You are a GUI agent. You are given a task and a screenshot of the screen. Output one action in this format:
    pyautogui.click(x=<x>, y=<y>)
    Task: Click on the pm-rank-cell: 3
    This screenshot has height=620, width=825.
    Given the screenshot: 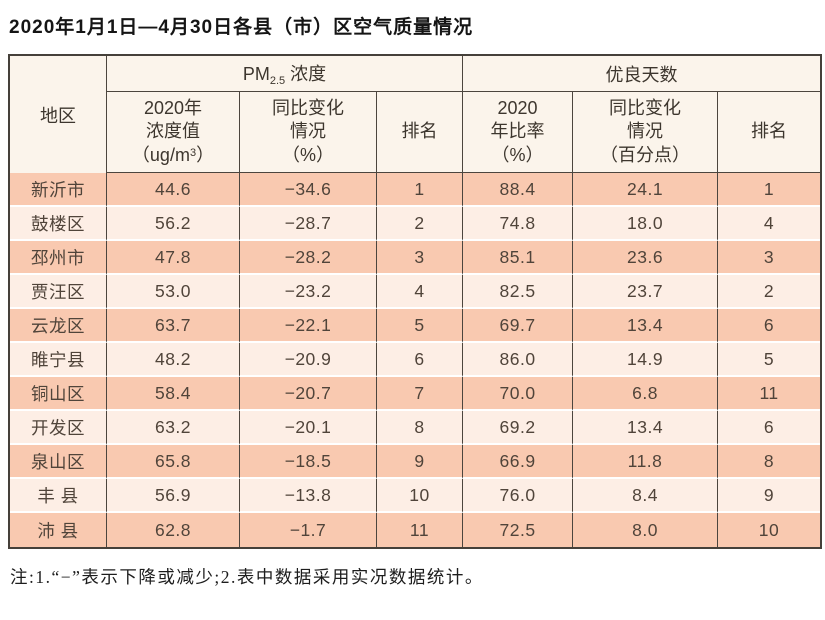 What is the action you would take?
    pyautogui.click(x=420, y=258)
    